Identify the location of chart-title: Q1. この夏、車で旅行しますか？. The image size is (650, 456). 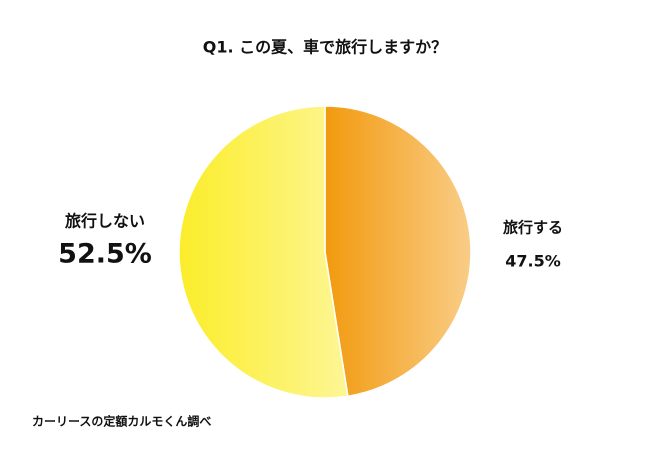
(325, 47).